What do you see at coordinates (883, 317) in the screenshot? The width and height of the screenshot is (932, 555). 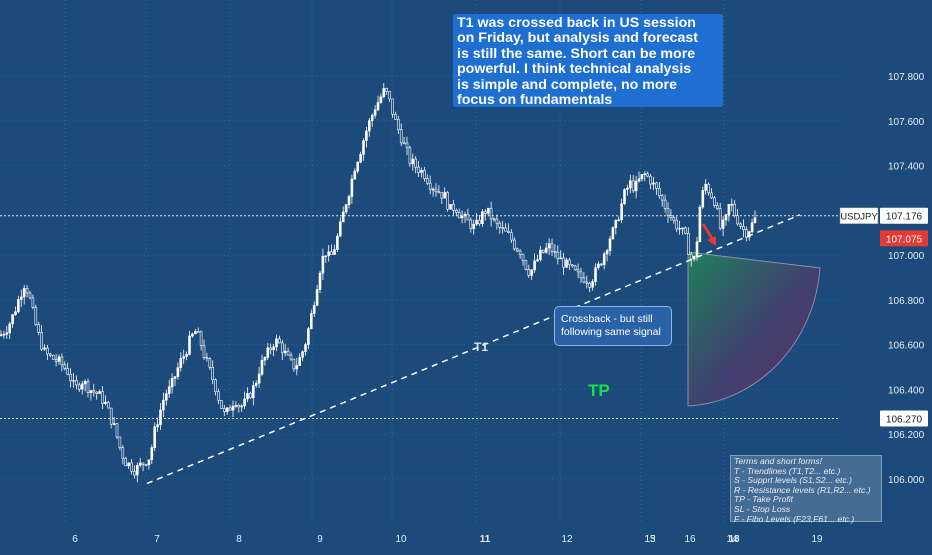 I see `price-badges: USDJPY 107.176 107.075 106.270` at bounding box center [883, 317].